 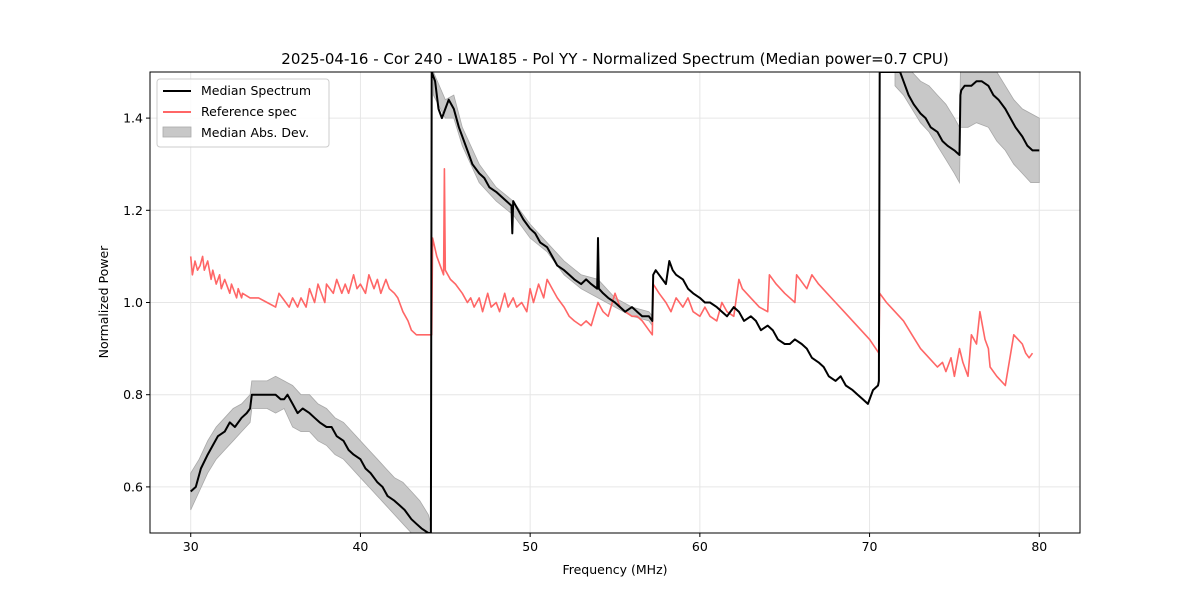 I want to click on x-tick-label: 50, so click(x=530, y=546).